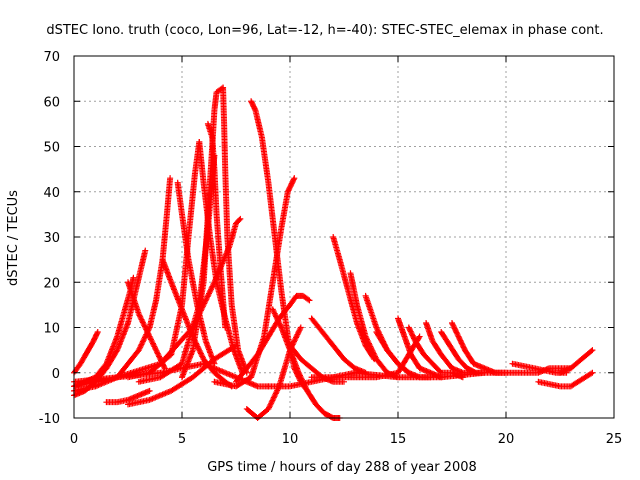 The height and width of the screenshot is (480, 640). Describe the element at coordinates (51, 193) in the screenshot. I see `y-tick-label: 40` at that location.